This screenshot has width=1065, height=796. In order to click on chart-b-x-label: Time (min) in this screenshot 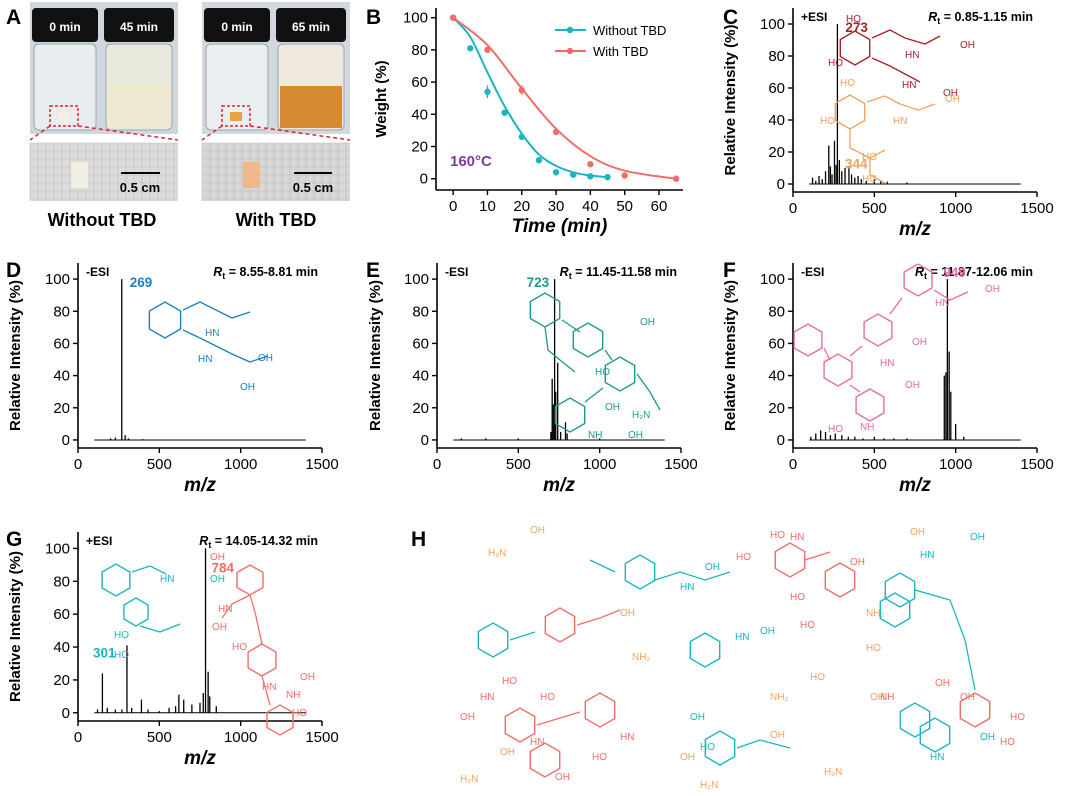, I will do `click(560, 226)`.